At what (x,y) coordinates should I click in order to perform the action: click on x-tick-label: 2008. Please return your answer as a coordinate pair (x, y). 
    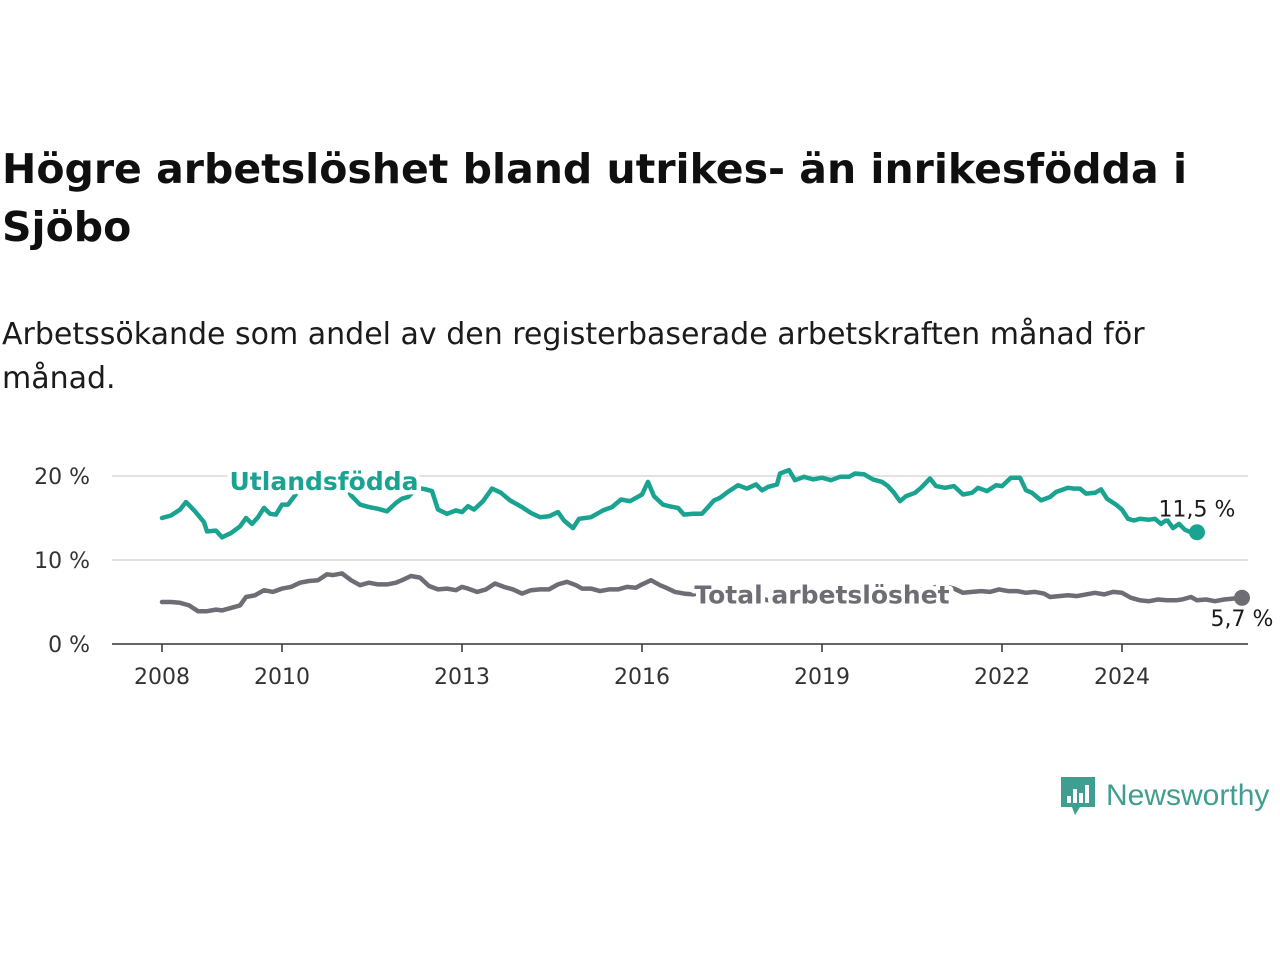
    Looking at the image, I should click on (162, 677).